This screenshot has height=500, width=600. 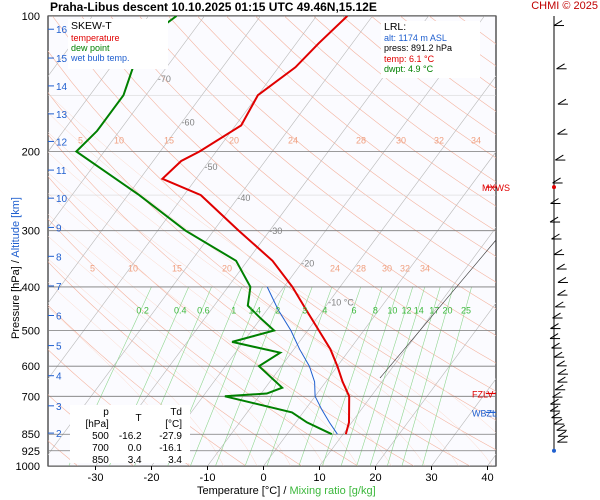 What do you see at coordinates (91, 26) in the screenshot?
I see `legend-title: SKEW-T` at bounding box center [91, 26].